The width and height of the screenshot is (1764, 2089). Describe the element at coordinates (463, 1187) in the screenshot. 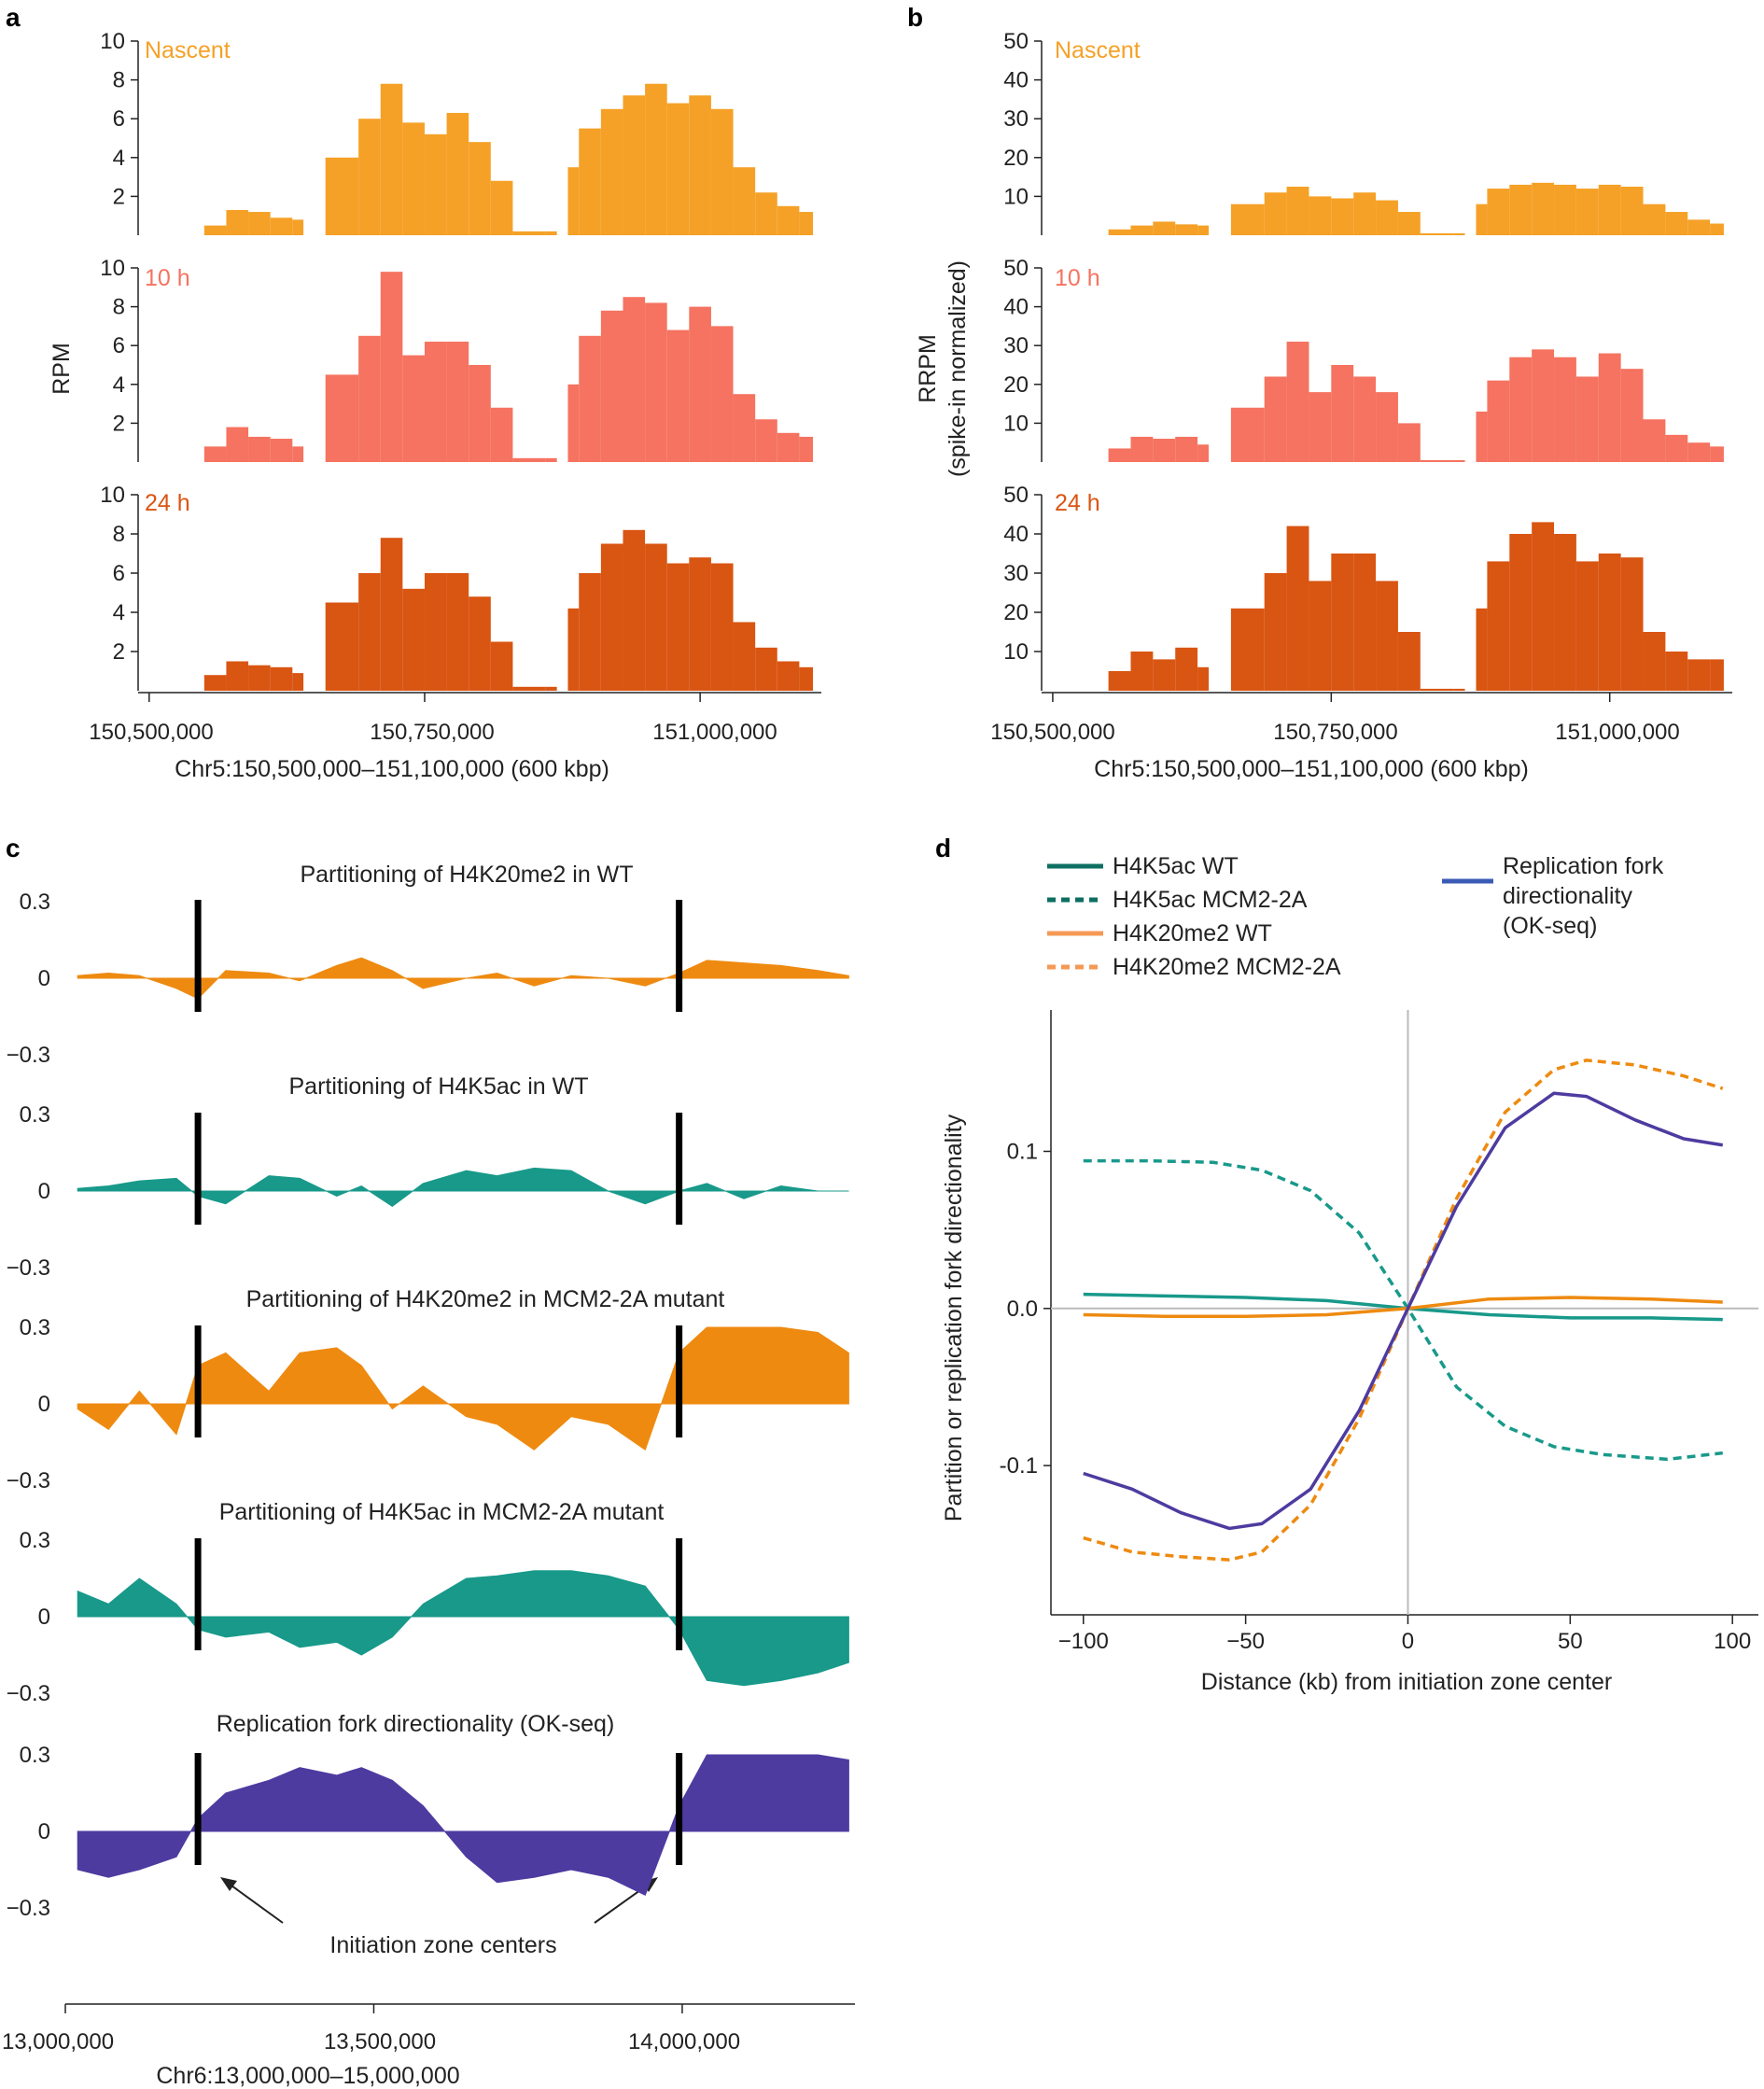

I see `panel-c-signal-area` at that location.